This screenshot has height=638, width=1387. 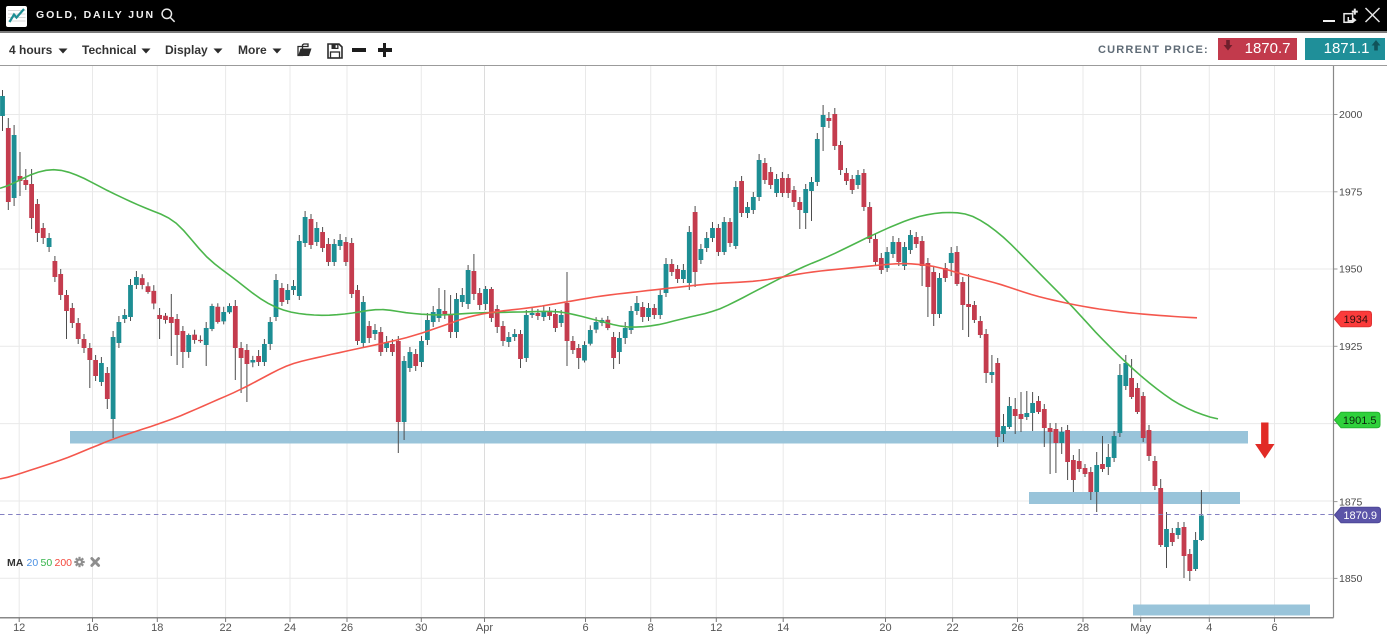 I want to click on svg-text: 1950, so click(x=1351, y=270).